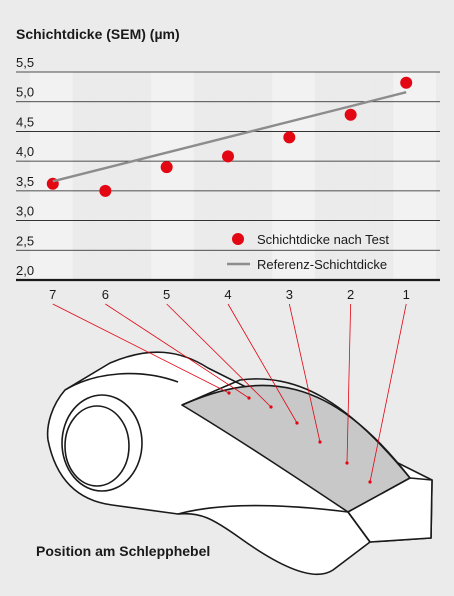 The width and height of the screenshot is (454, 596). What do you see at coordinates (289, 294) in the screenshot?
I see `x-tick-label: 3` at bounding box center [289, 294].